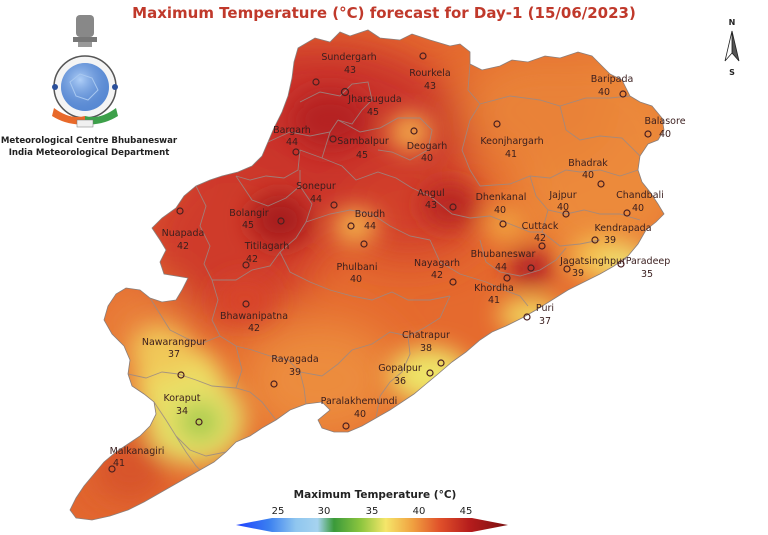 The height and width of the screenshot is (535, 768). Describe the element at coordinates (372, 511) in the screenshot. I see `legend-tick: 35` at that location.